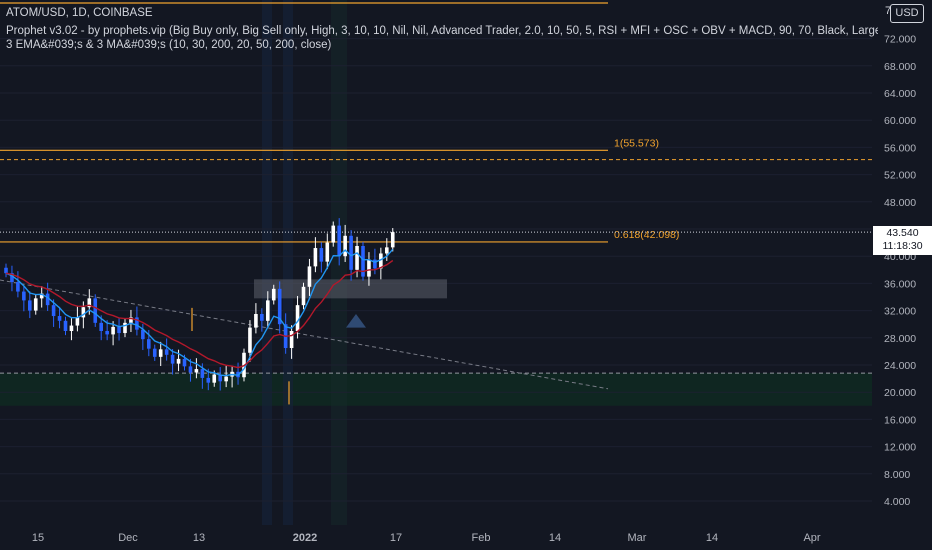  What do you see at coordinates (902, 233) in the screenshot?
I see `current-price-value: 43.540` at bounding box center [902, 233].